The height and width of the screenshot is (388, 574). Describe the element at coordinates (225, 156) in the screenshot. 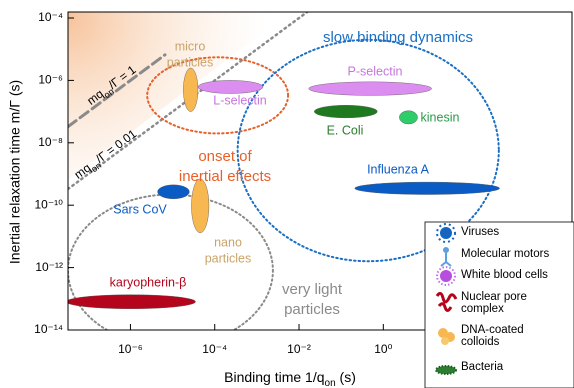

I see `region-label: onset of` at that location.